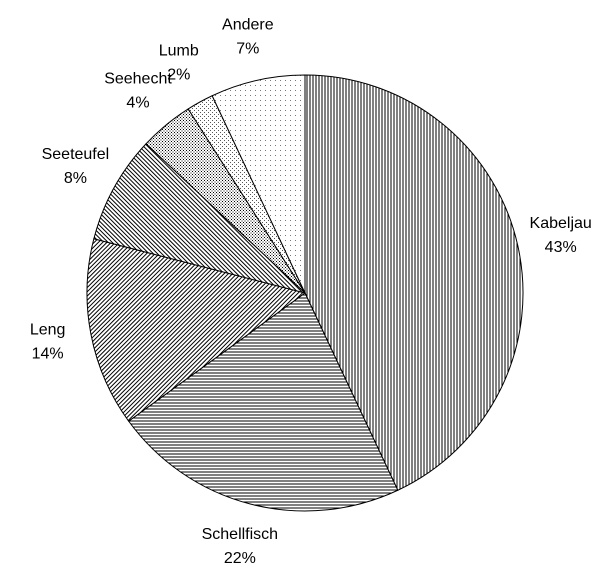 The image size is (612, 576). What do you see at coordinates (248, 25) in the screenshot?
I see `slice-label: Andere` at bounding box center [248, 25].